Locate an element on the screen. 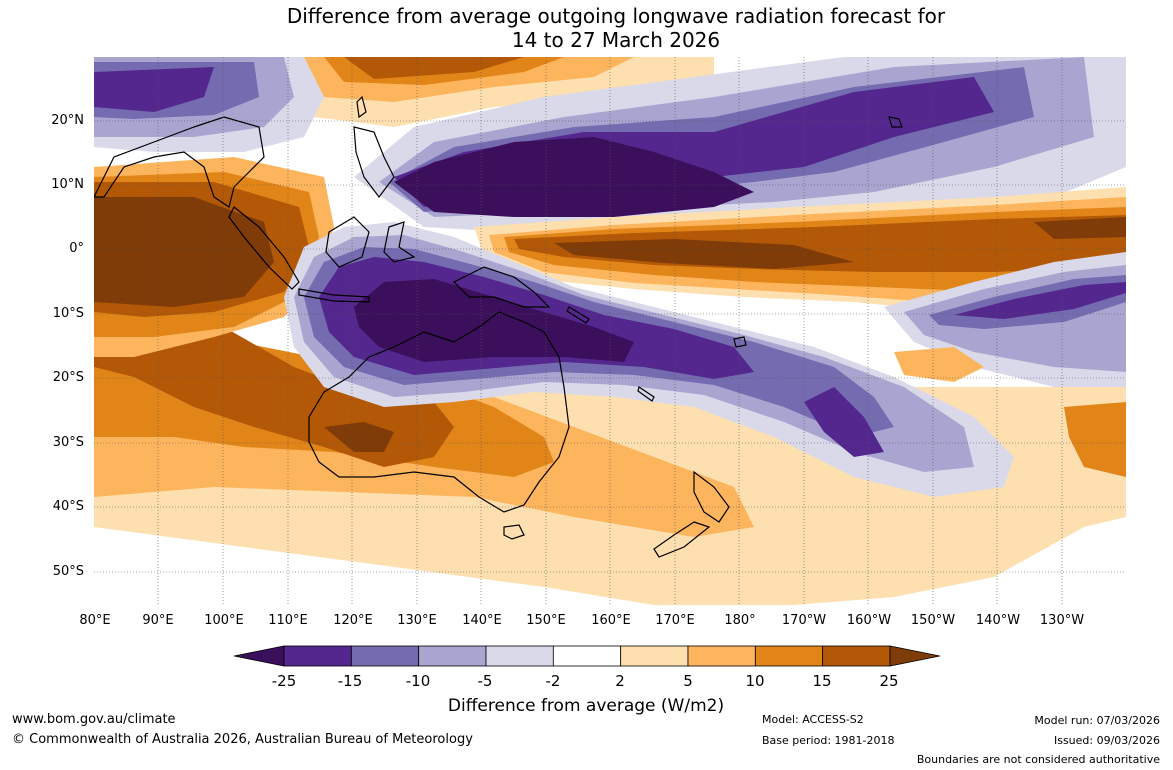 Image resolution: width=1173 pixels, height=770 pixels. colorbar-extend-min is located at coordinates (259, 656).